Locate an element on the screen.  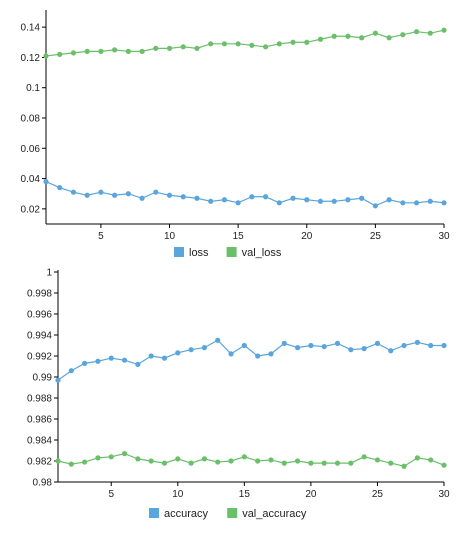
x-tick-label: 25 is located at coordinates (378, 494).